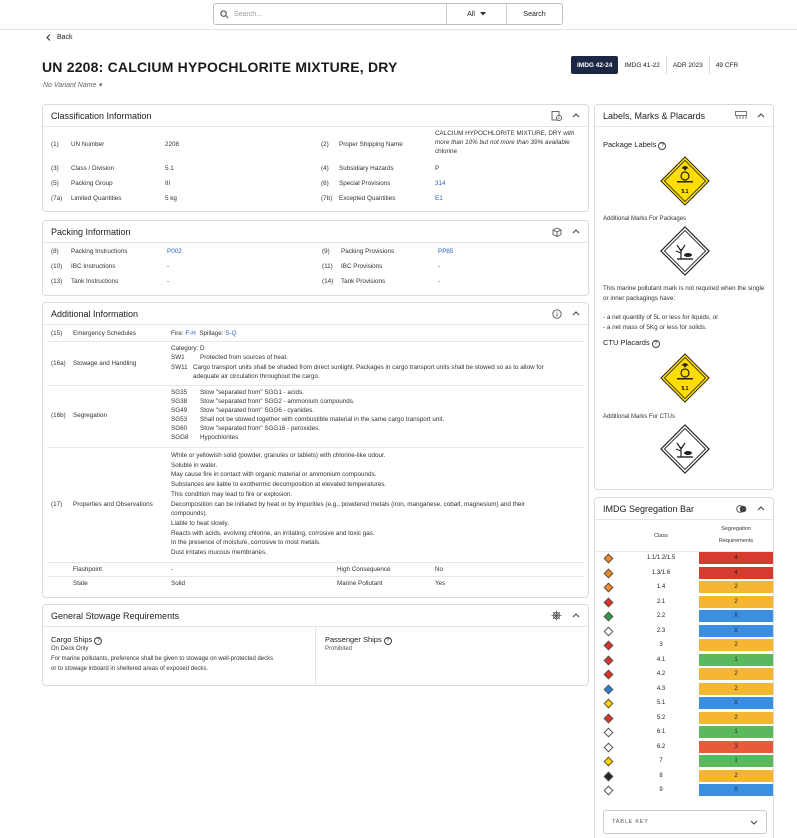 This screenshot has height=838, width=797. Describe the element at coordinates (190, 333) in the screenshot. I see `ems-fire-link: F-H` at that location.